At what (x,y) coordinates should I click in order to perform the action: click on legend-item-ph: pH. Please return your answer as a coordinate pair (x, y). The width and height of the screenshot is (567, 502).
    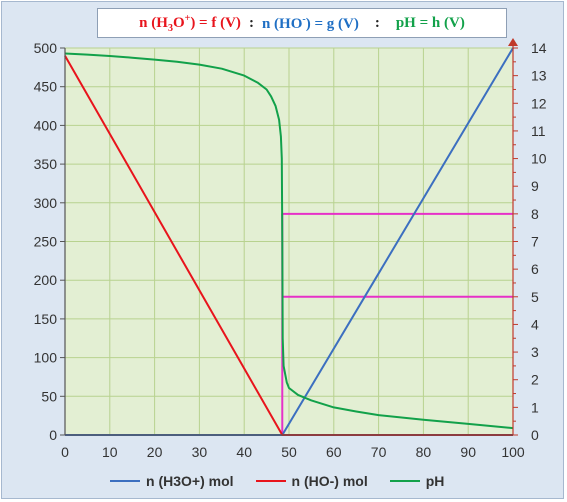
    Looking at the image, I should click on (417, 481).